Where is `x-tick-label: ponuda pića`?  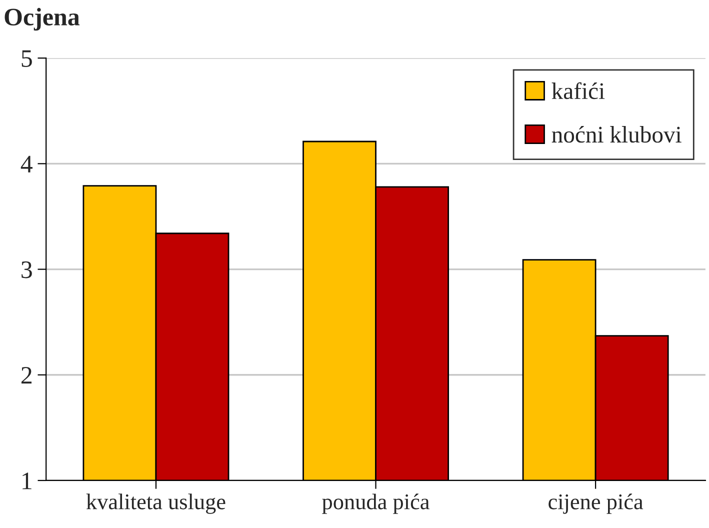
x-tick-label: ponuda pića is located at coordinates (376, 504).